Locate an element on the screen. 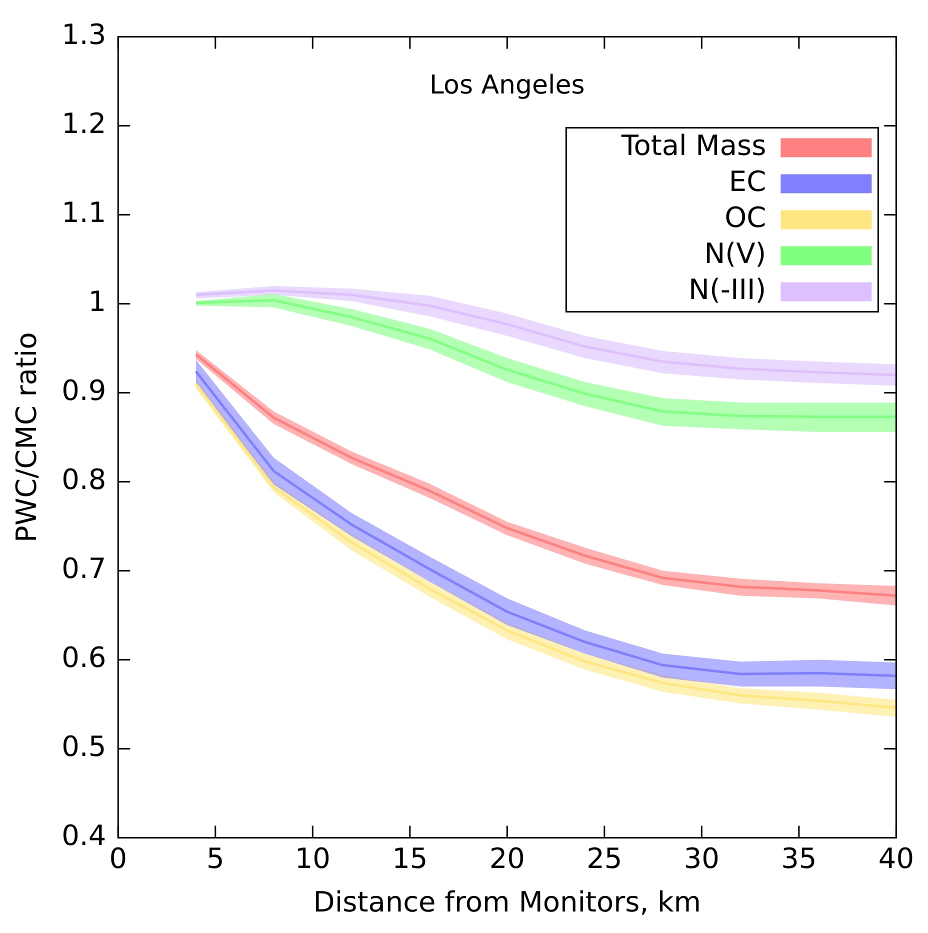 The width and height of the screenshot is (928, 933). x-tick-label: 35 is located at coordinates (799, 858).